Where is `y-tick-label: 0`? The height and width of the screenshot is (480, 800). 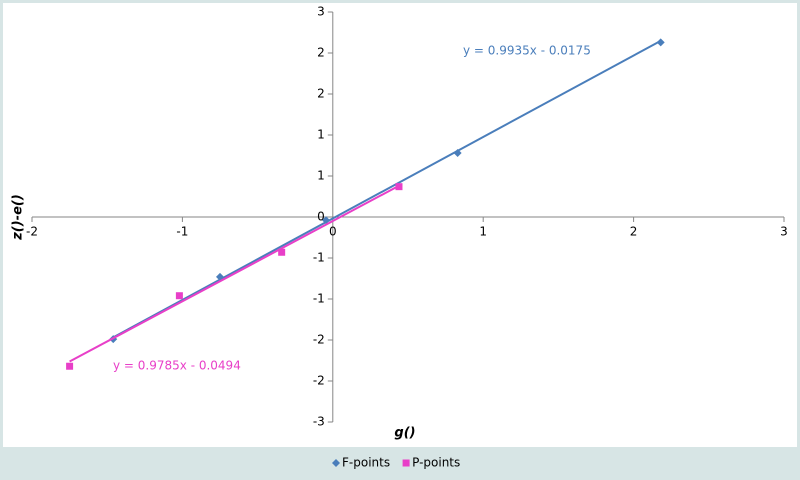
y-tick-label: 0 is located at coordinates (321, 217).